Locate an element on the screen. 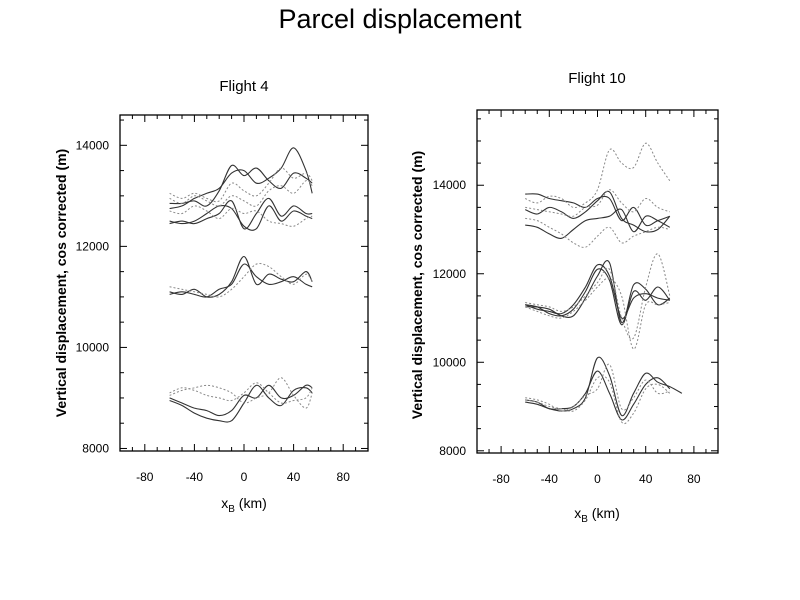 The image size is (800, 600). panel-title: Flight 4 is located at coordinates (243, 86).